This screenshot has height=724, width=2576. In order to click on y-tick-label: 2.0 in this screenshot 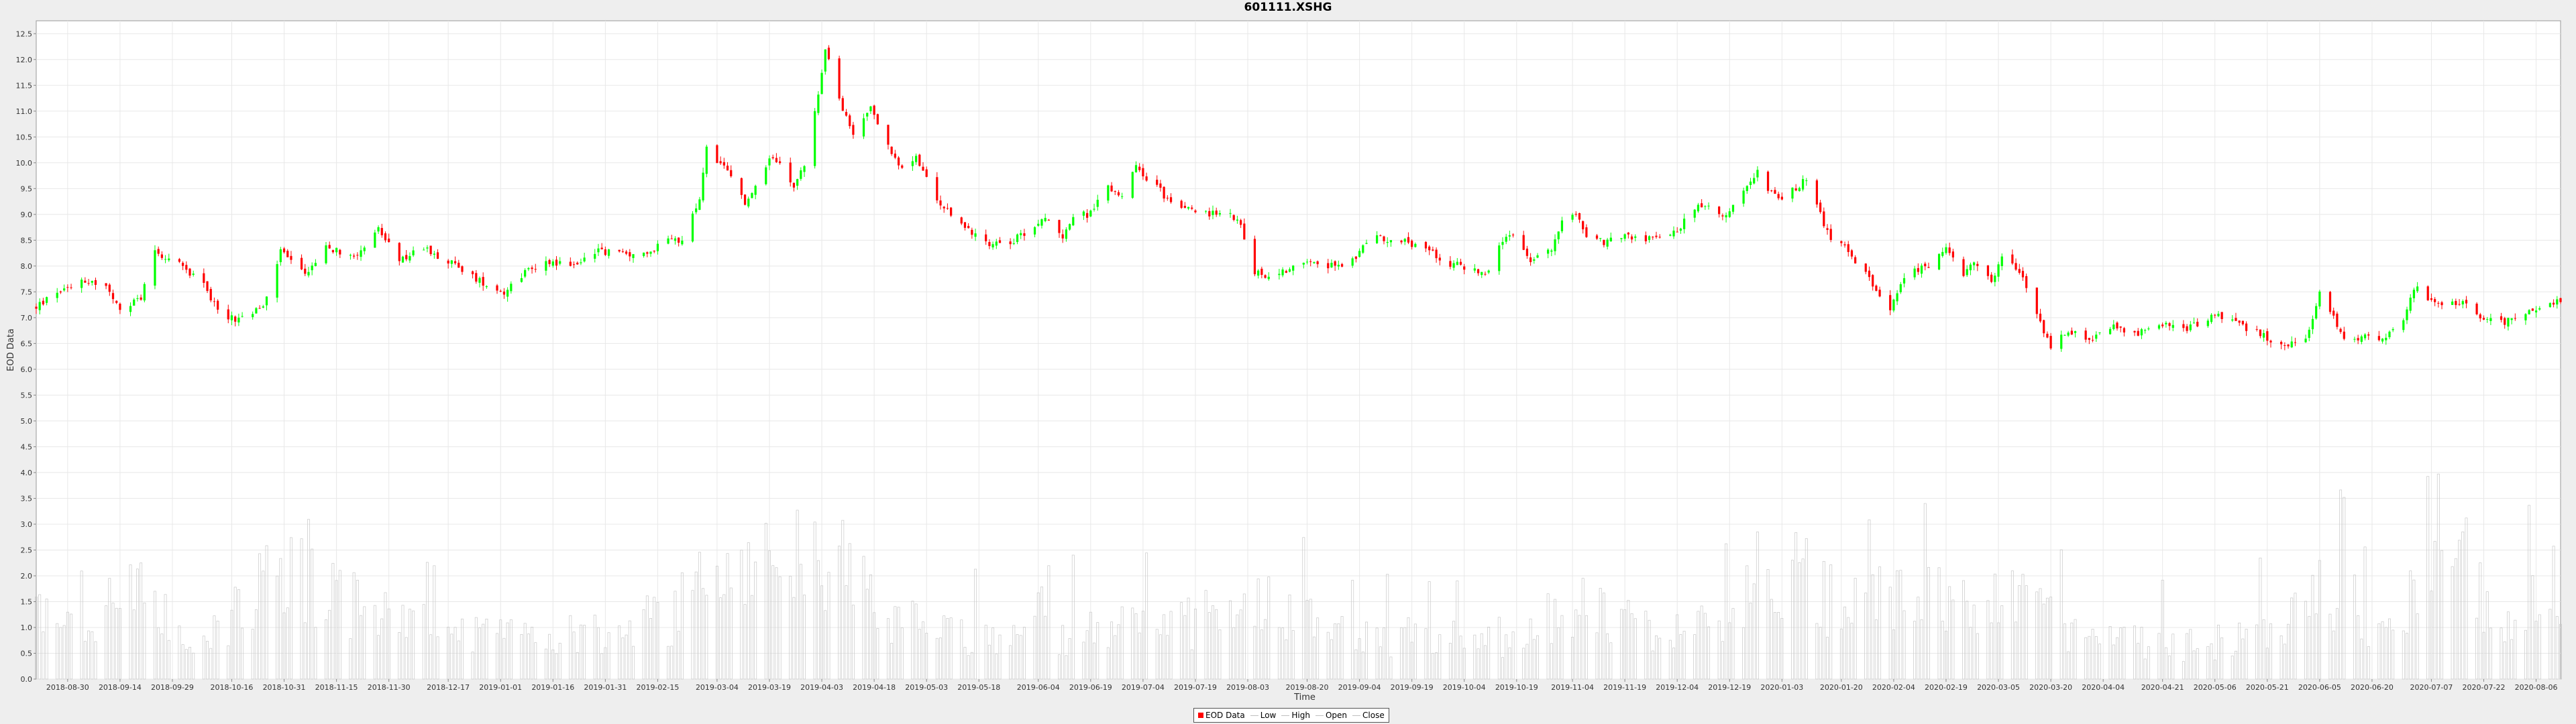, I will do `click(27, 576)`.